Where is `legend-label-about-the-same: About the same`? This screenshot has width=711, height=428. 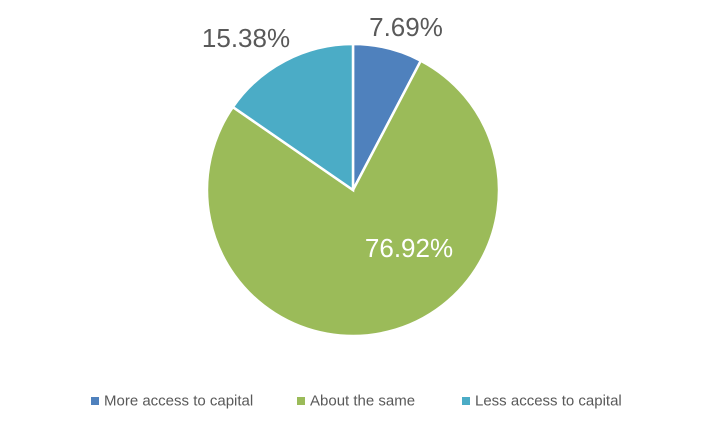
legend-label-about-the-same: About the same is located at coordinates (362, 401).